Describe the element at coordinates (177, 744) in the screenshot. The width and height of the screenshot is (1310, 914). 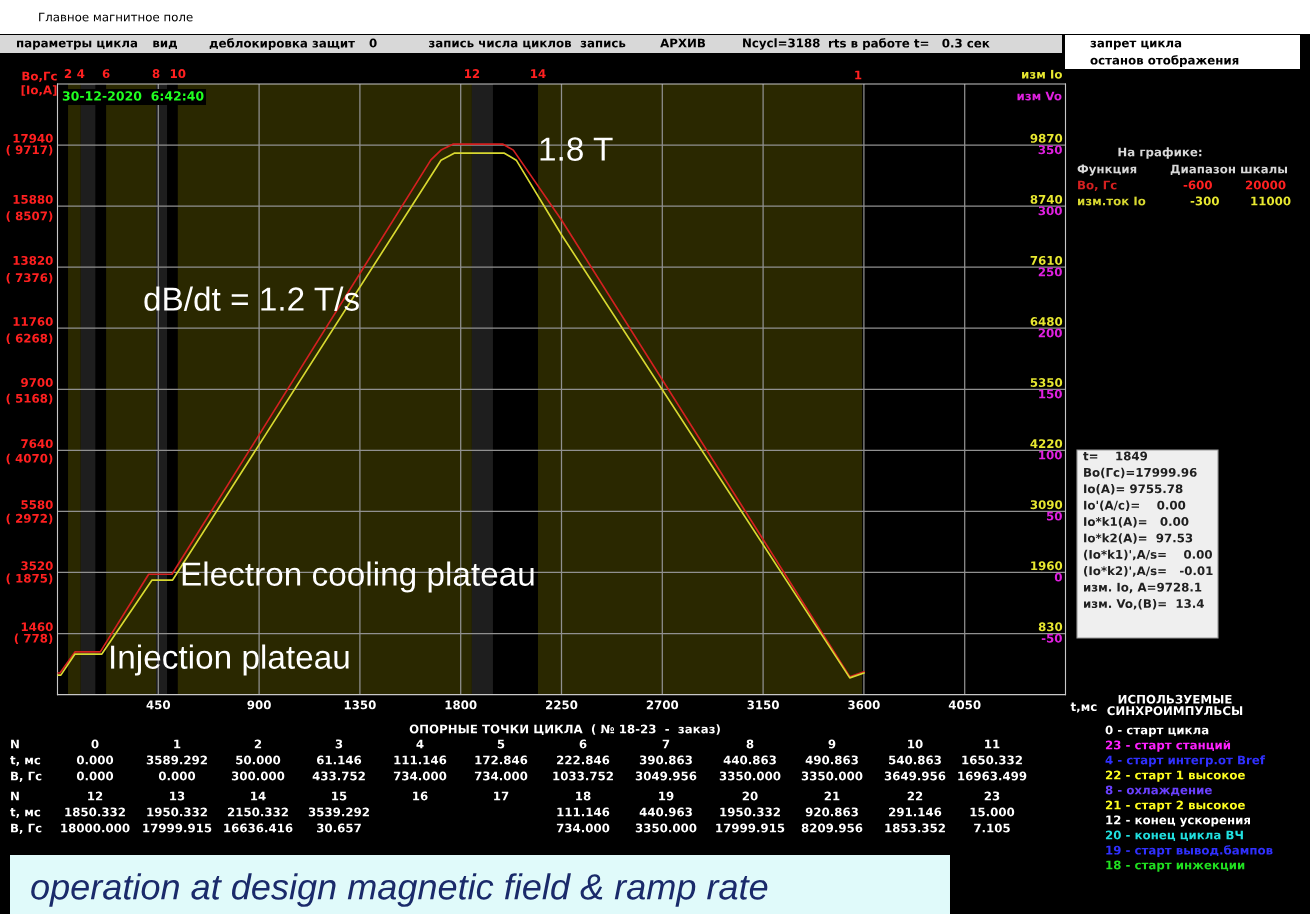
I see `text: 1` at that location.